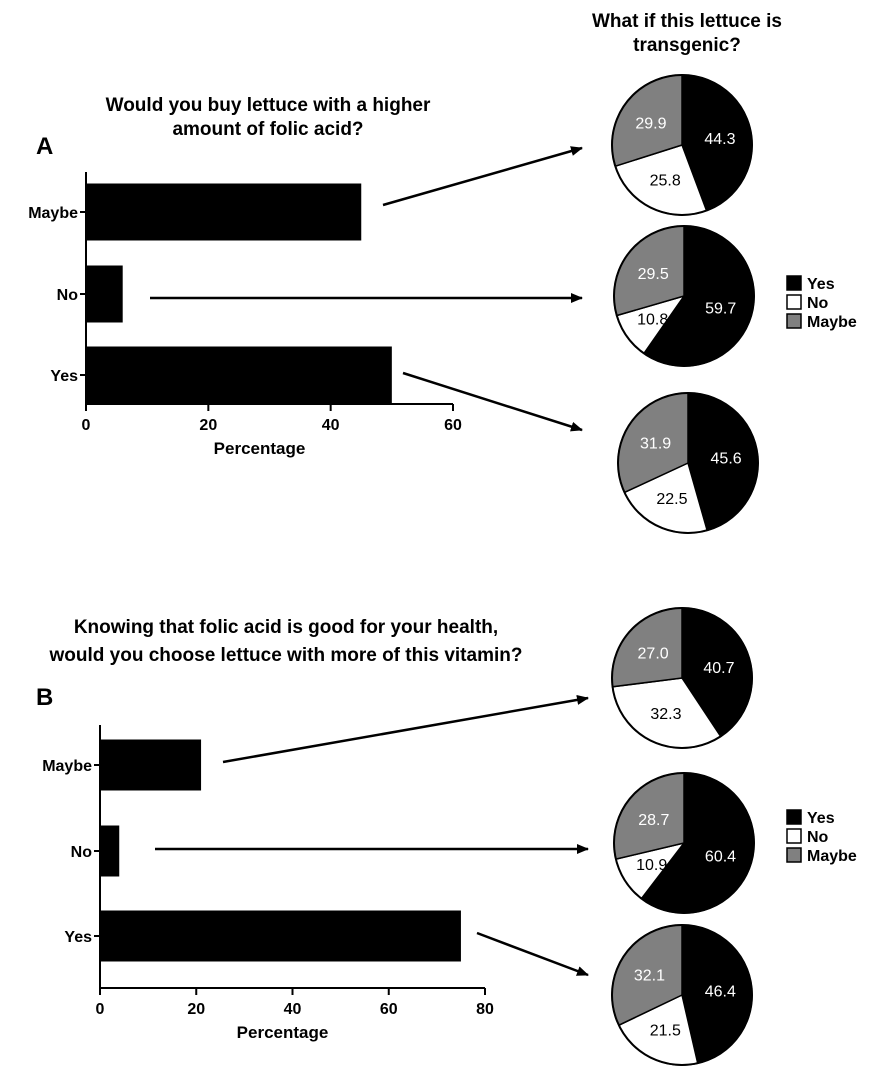 Image resolution: width=888 pixels, height=1078 pixels. Describe the element at coordinates (110, 851) in the screenshot. I see `panel-b-bar-no` at that location.